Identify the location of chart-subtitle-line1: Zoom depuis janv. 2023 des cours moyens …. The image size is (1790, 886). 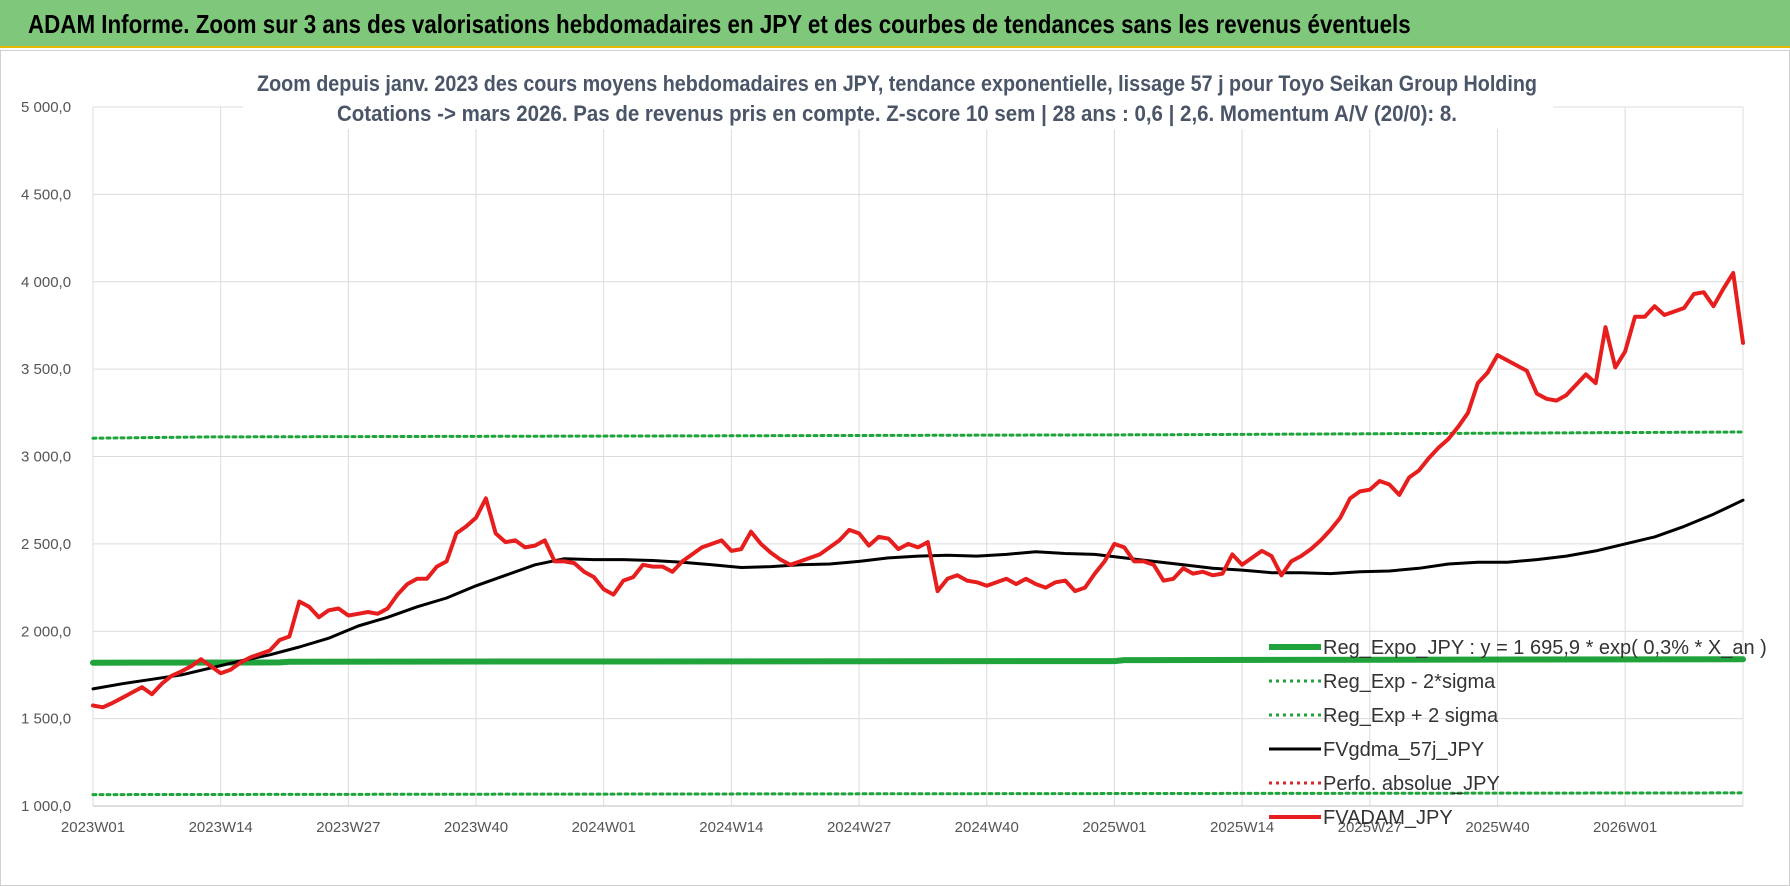
(897, 83).